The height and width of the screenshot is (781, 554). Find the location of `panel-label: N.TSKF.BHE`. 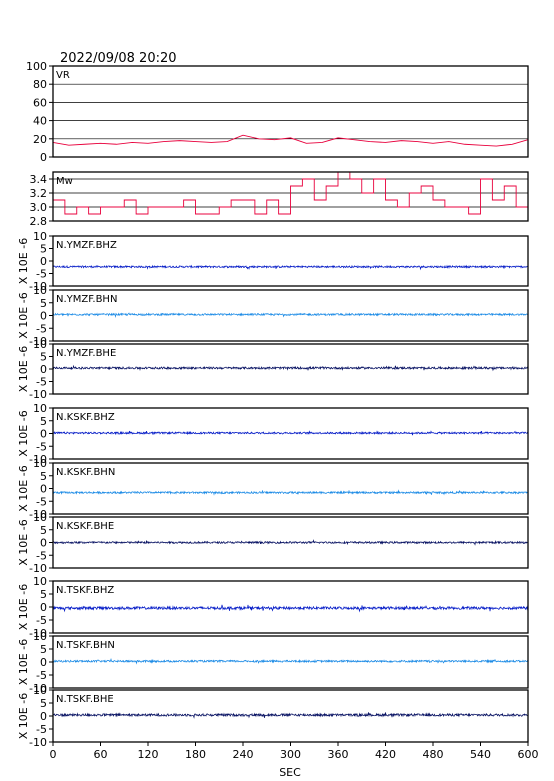

panel-label: N.TSKF.BHE is located at coordinates (85, 699).